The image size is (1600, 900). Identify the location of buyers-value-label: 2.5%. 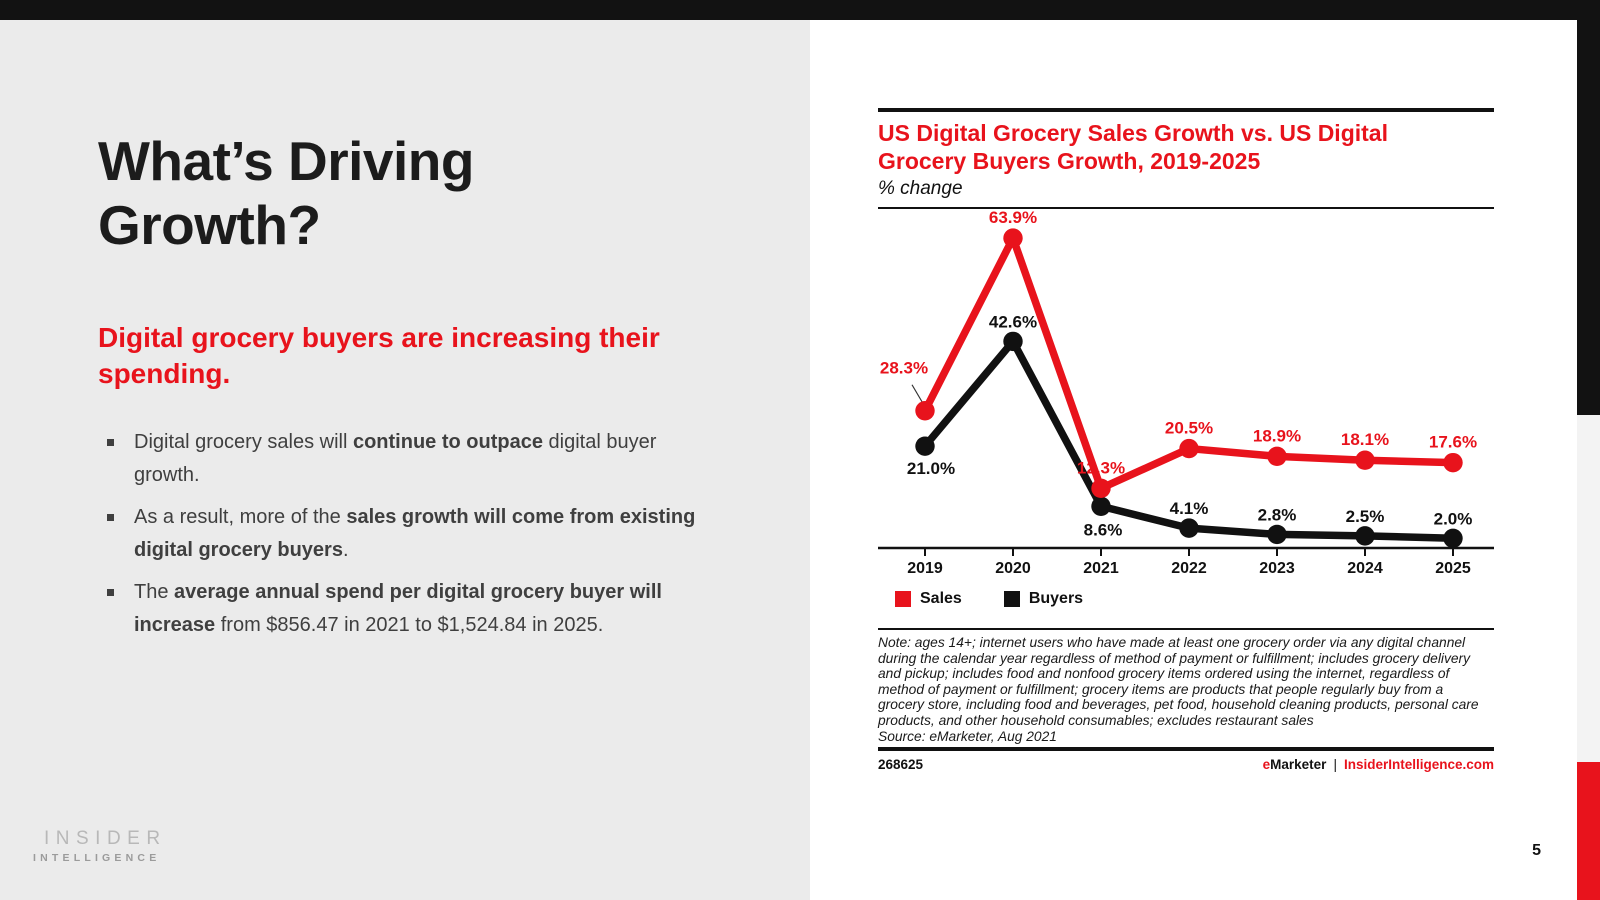
(1365, 516).